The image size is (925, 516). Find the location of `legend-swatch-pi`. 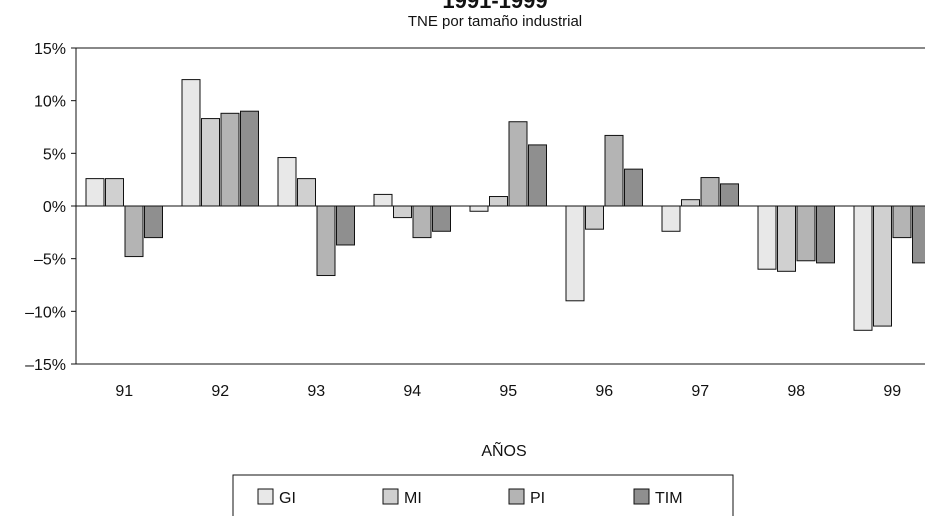

legend-swatch-pi is located at coordinates (516, 496).